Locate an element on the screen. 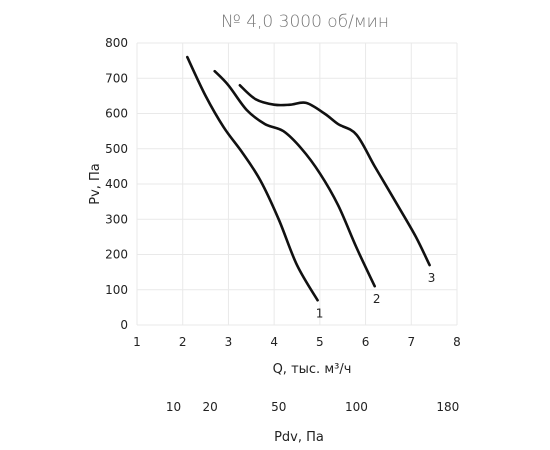 The image size is (550, 450). curve-labels: 1 2 3 is located at coordinates (376, 295).